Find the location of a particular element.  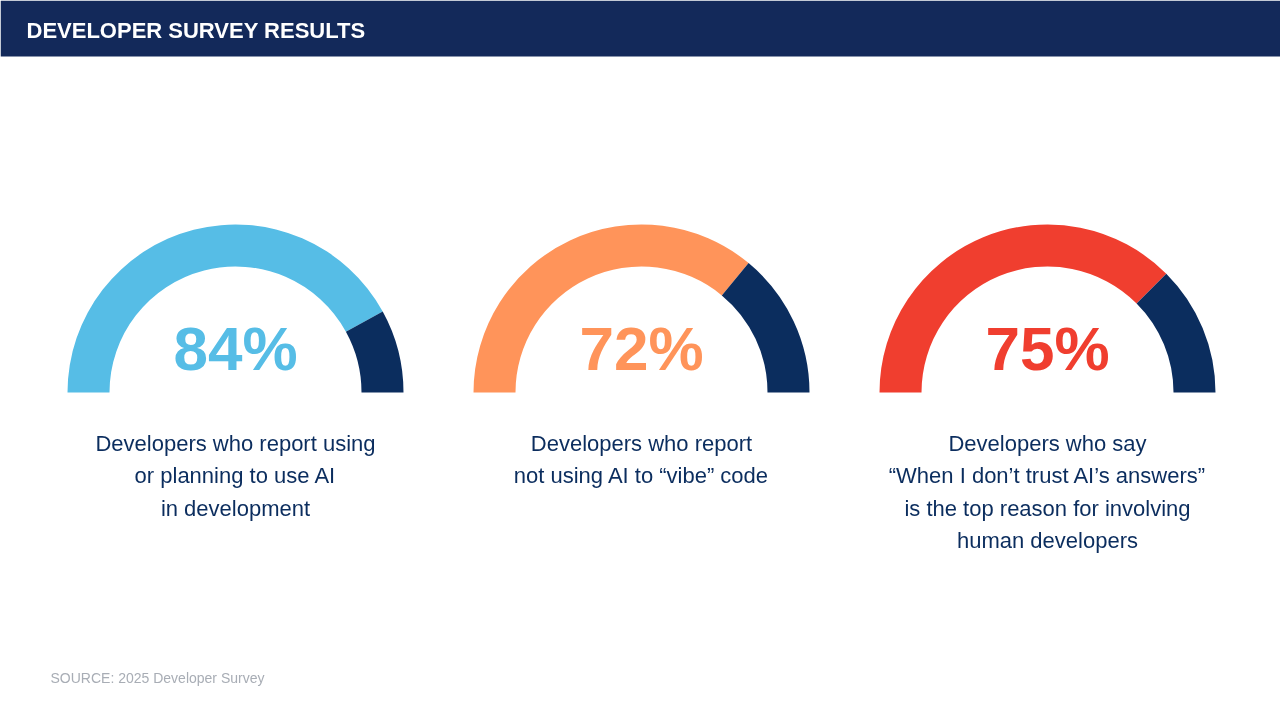

chart-title: DEVELOPER SURVEY RESULTS is located at coordinates (196, 30).